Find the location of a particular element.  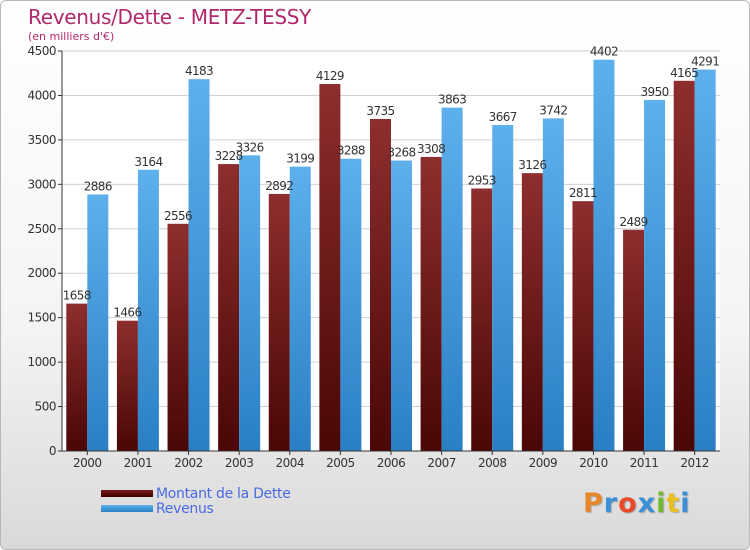

data-label-revenus: 3199 is located at coordinates (300, 159).